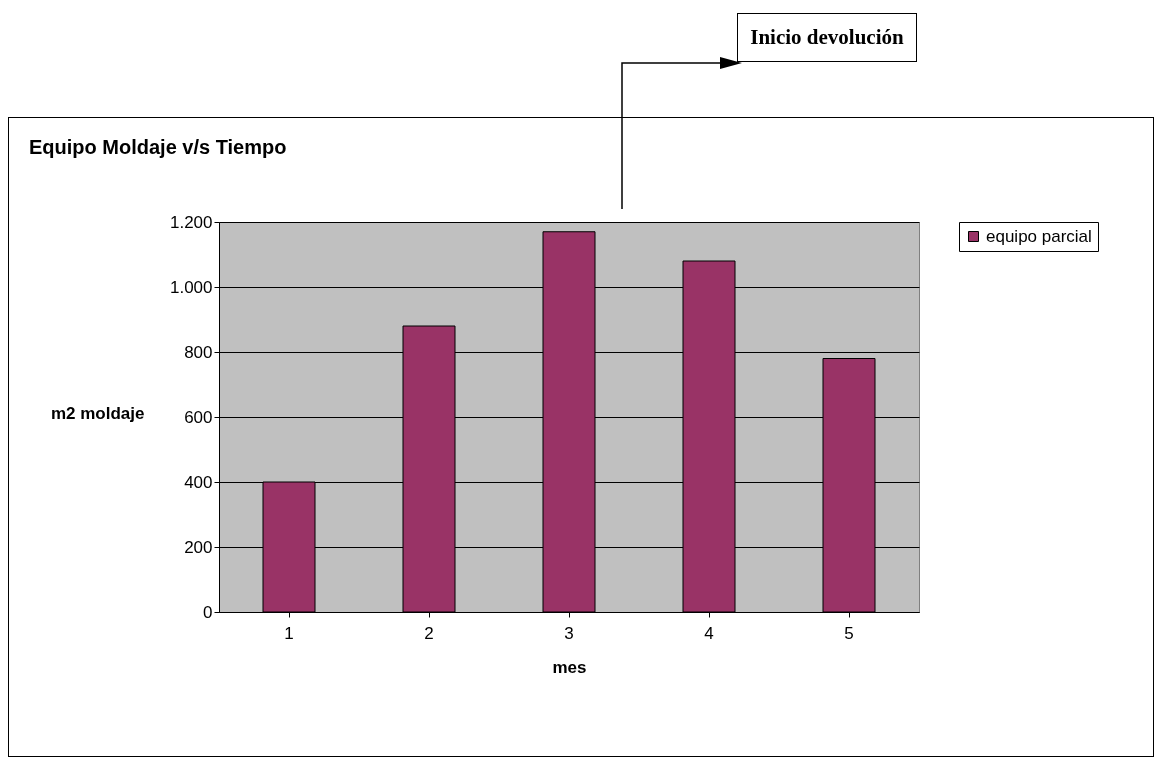 The image size is (1156, 764). I want to click on x-tick-label: 2, so click(429, 633).